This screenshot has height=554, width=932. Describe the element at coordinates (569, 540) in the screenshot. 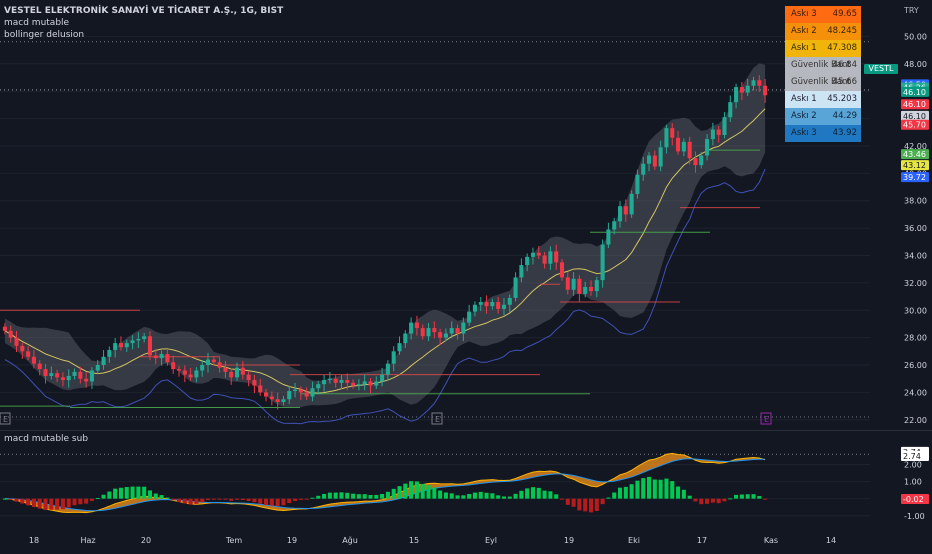

I see `x-tick-label: 19` at that location.